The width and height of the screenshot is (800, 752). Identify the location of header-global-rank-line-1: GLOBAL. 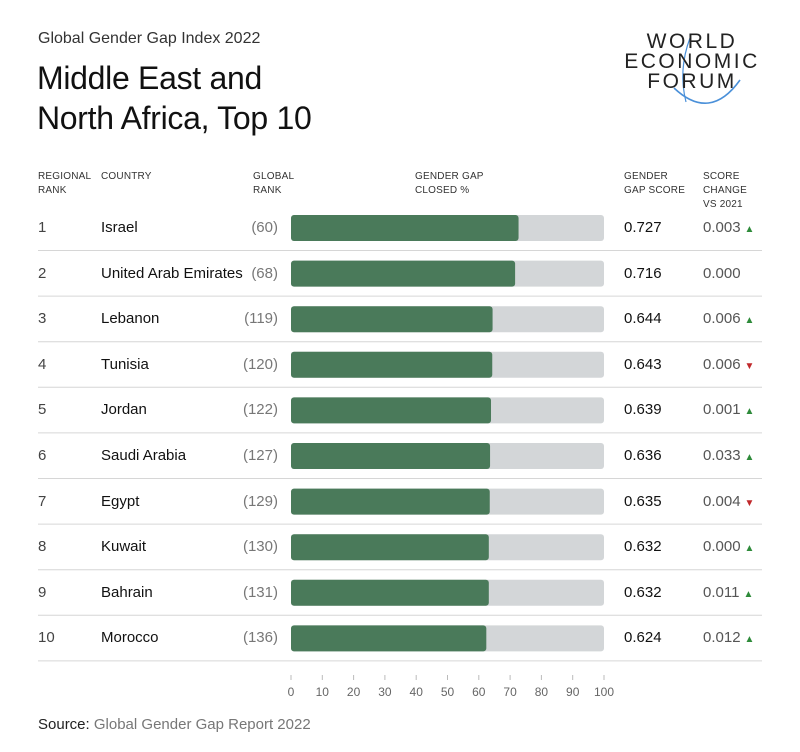
(274, 176).